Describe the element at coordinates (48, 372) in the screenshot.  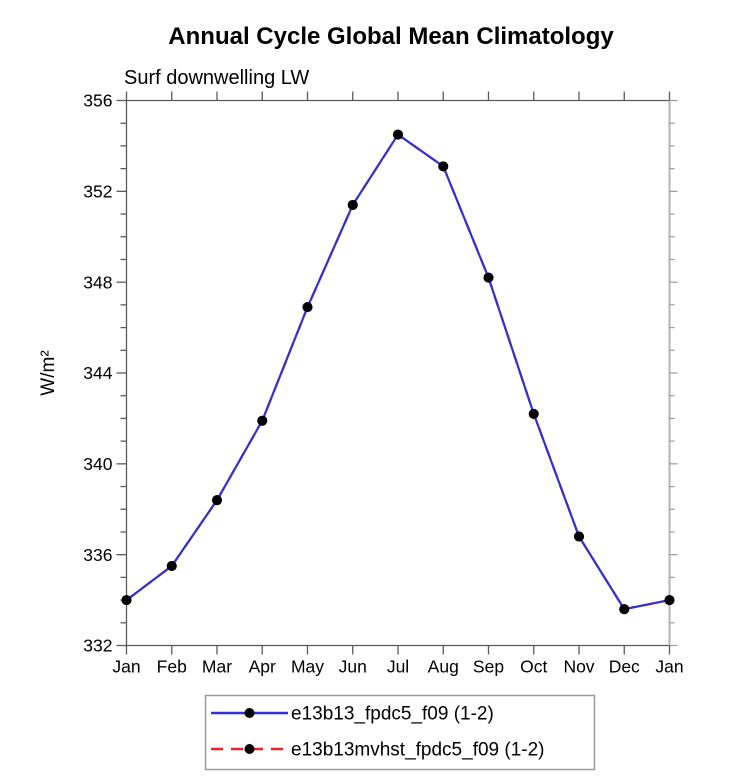
I see `y-axis-label: W/m²` at that location.